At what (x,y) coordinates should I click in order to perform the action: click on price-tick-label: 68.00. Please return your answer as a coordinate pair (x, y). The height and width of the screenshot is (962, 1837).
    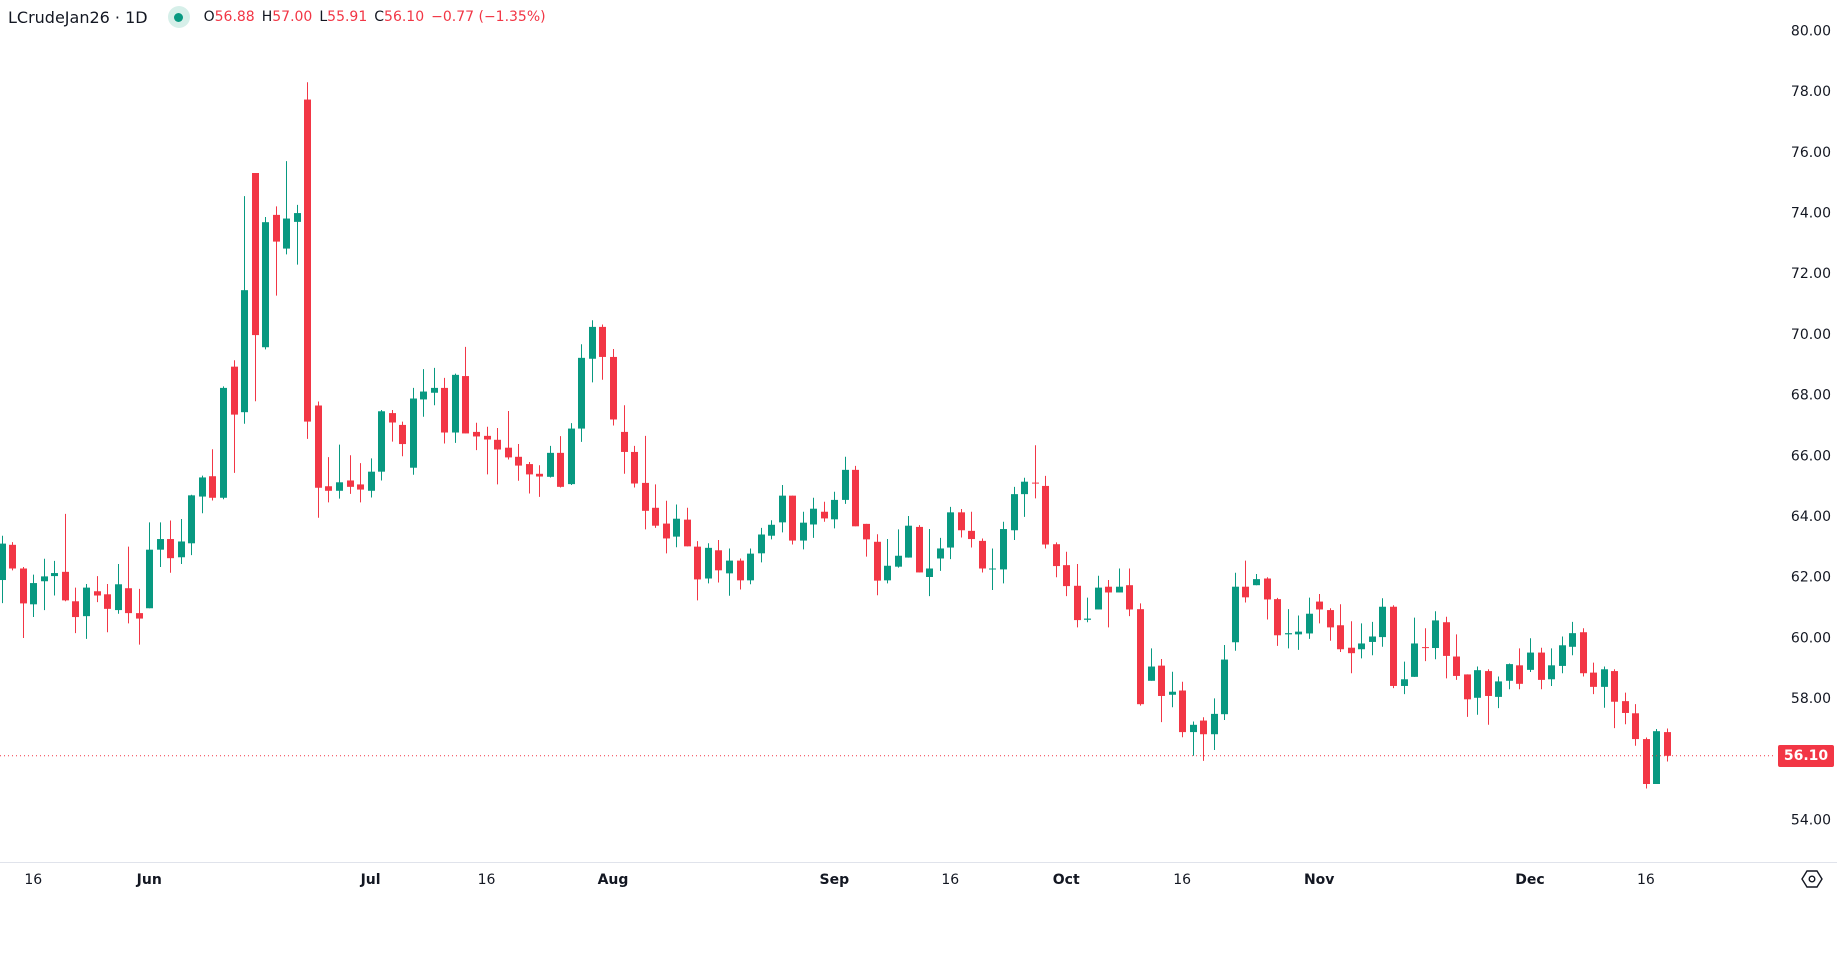
    Looking at the image, I should click on (1811, 396).